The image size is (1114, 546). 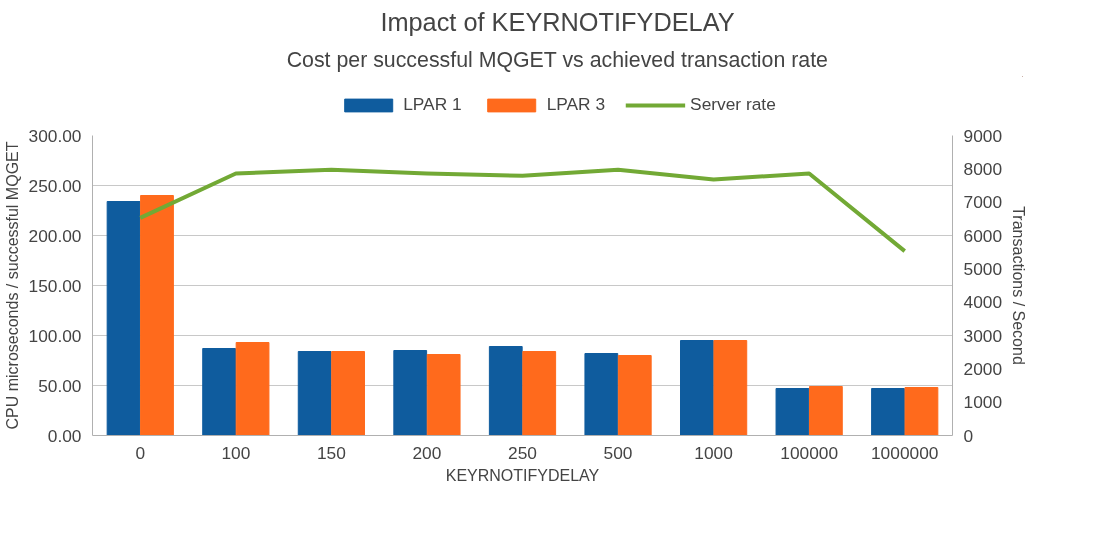 I want to click on legend-label: Server rate, so click(x=733, y=104).